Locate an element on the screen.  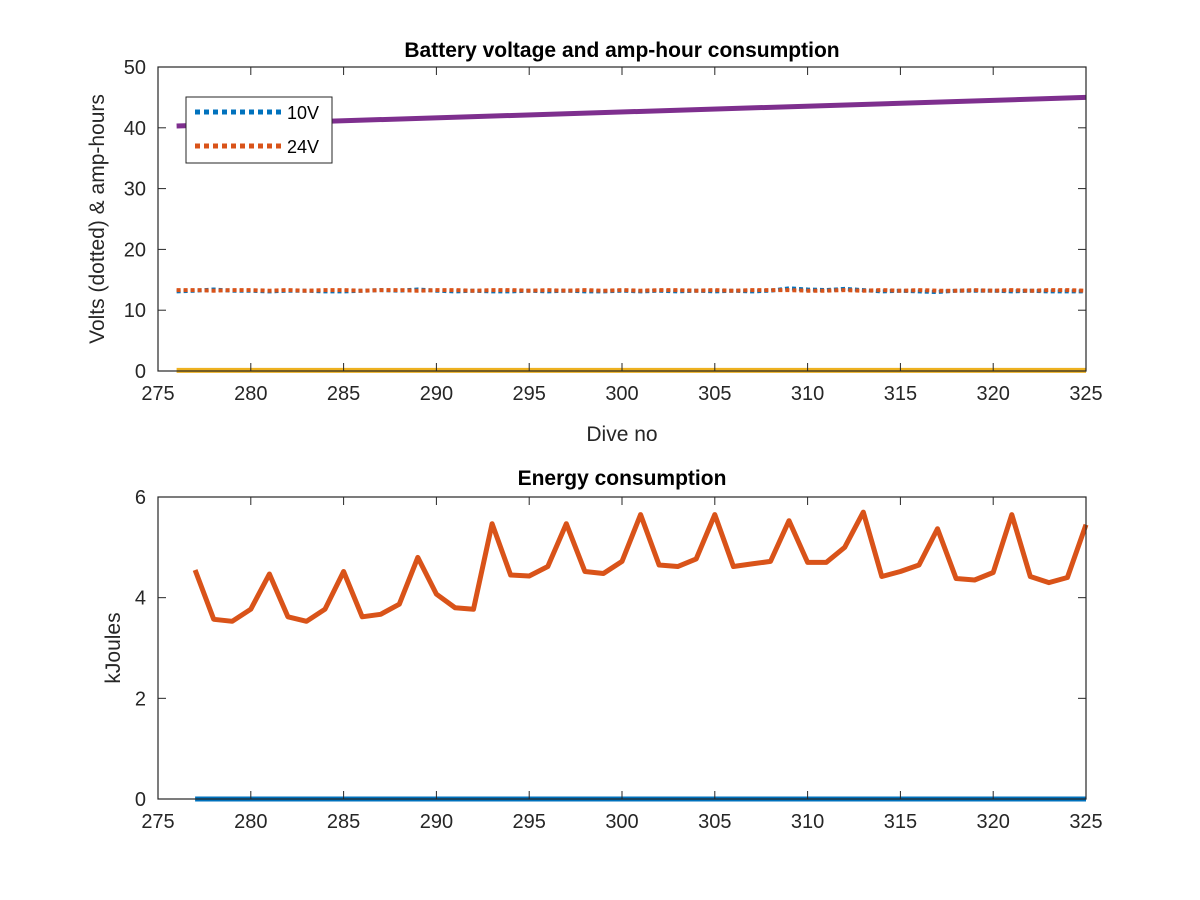
energy-y-tick-label: 0 is located at coordinates (140, 800).